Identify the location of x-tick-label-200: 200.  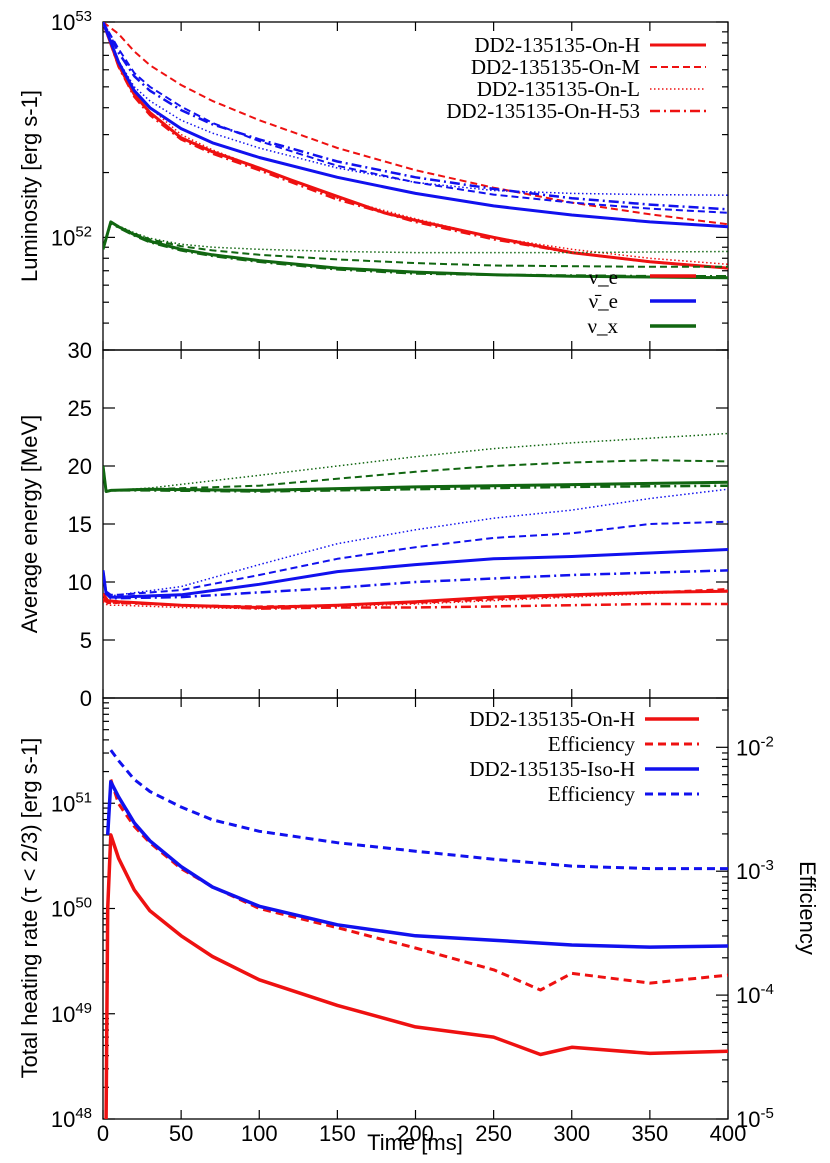
(415, 1133).